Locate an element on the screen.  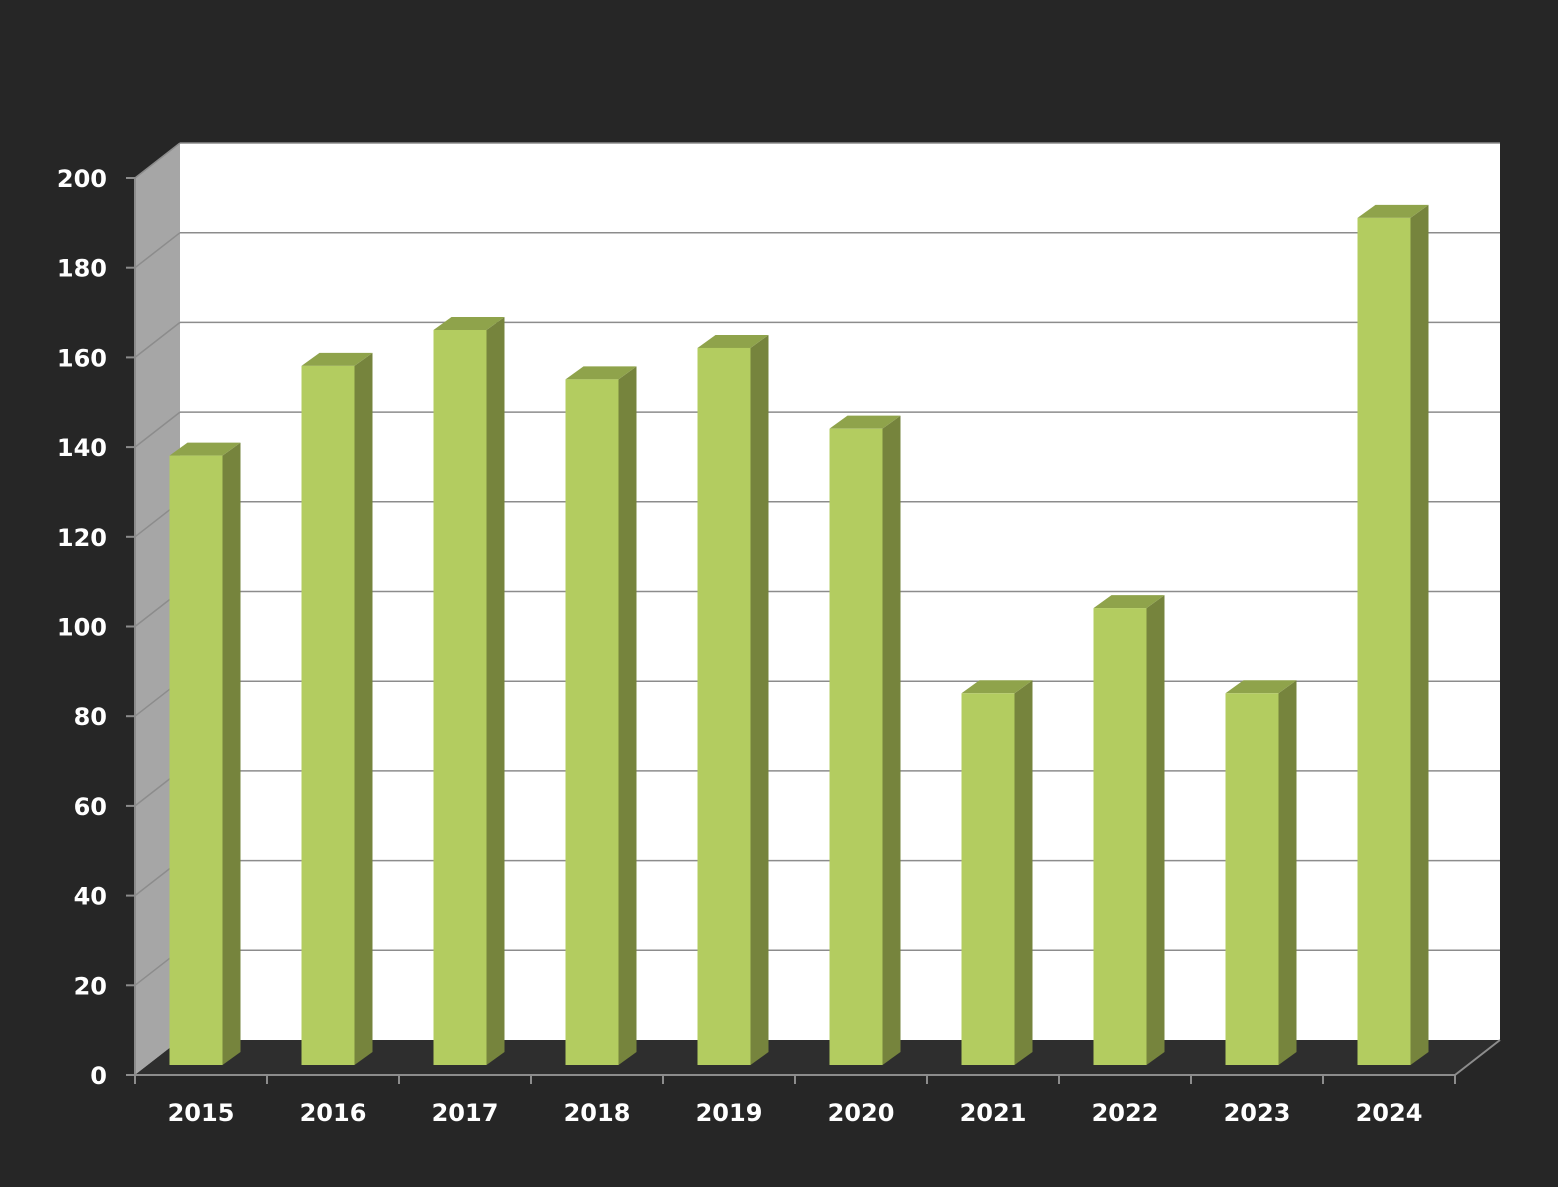
y-tick-label: 80 is located at coordinates (90, 717).